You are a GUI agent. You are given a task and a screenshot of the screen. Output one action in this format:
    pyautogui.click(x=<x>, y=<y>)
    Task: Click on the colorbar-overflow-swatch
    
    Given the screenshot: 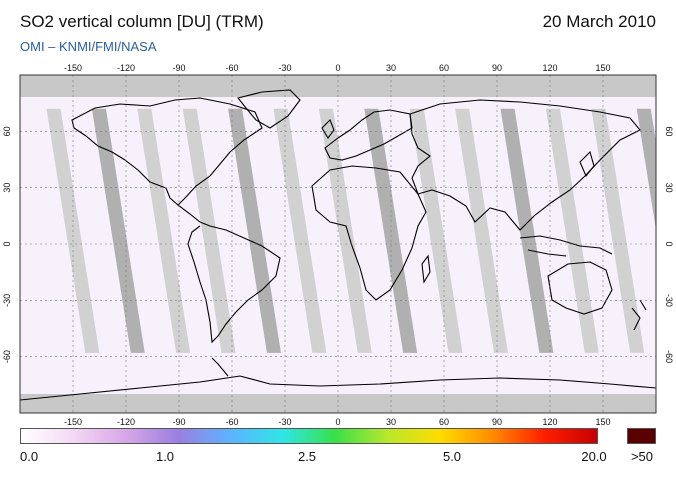 What is the action you would take?
    pyautogui.click(x=641, y=436)
    